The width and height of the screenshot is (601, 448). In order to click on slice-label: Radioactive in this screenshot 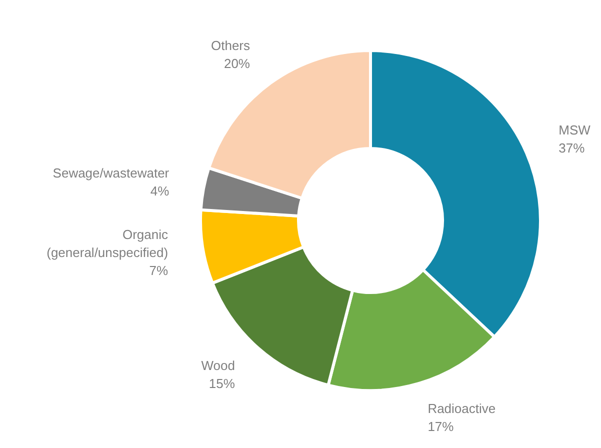, I will do `click(462, 408)`.